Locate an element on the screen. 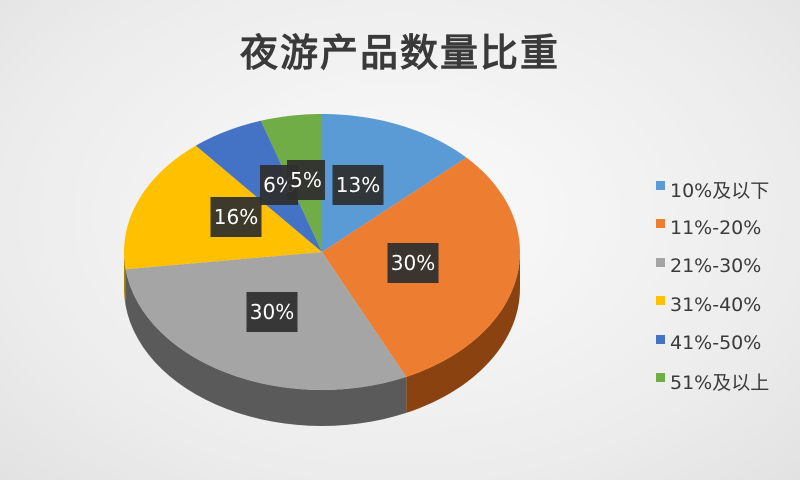 This screenshot has width=800, height=480. legend-item: 41%-50% is located at coordinates (712, 343).